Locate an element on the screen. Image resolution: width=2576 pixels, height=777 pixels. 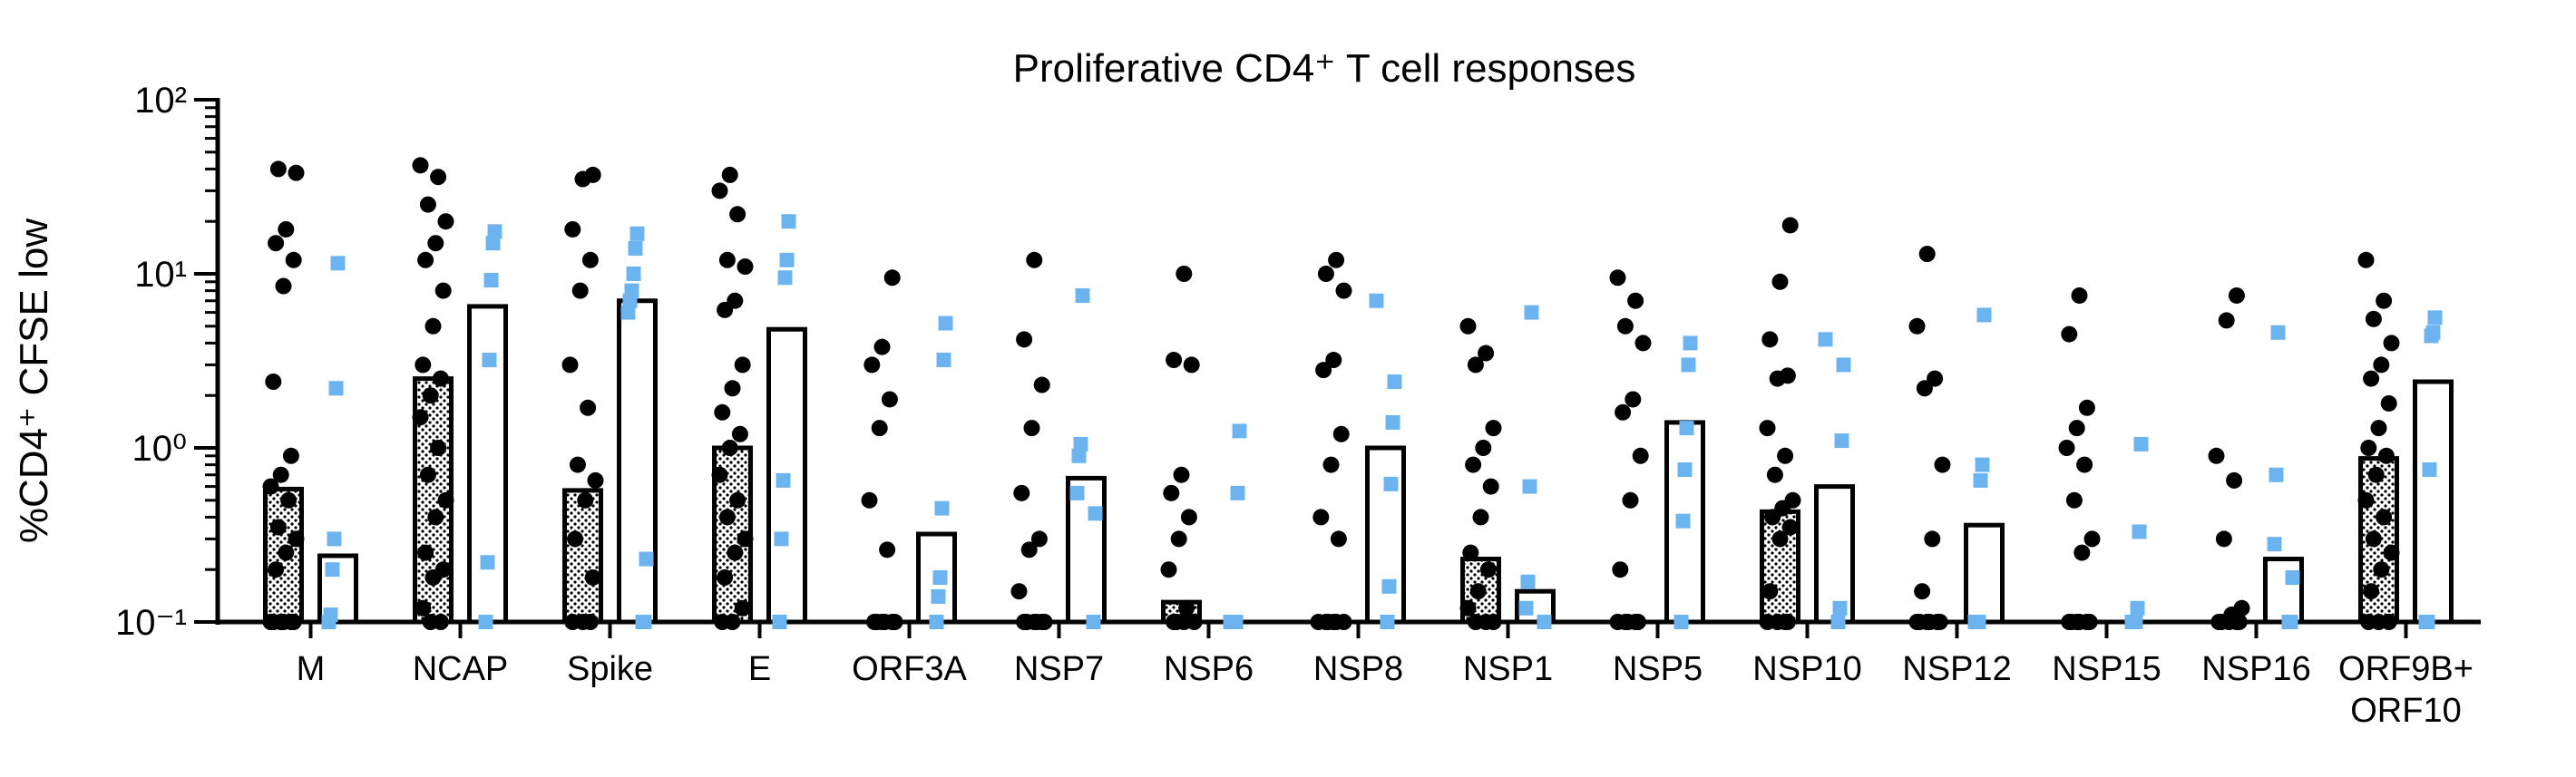
bar-group2 is located at coordinates (1984, 574).